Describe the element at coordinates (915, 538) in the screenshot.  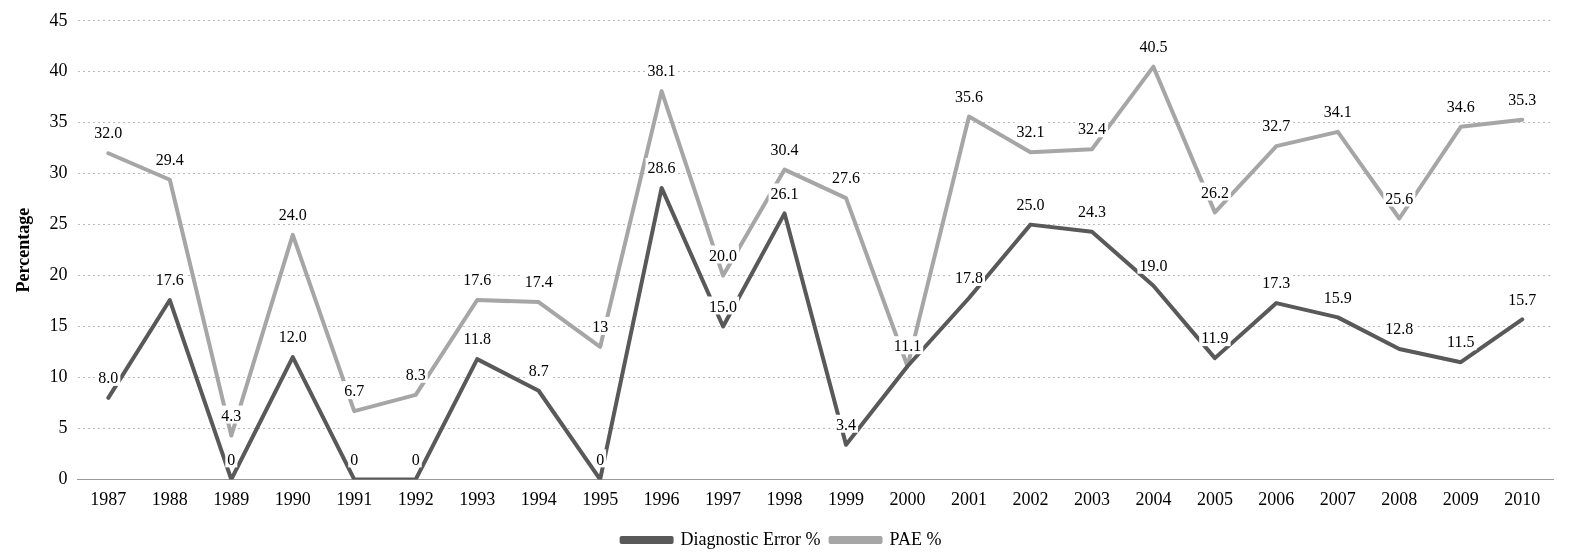
I see `legend-label: PAE %` at that location.